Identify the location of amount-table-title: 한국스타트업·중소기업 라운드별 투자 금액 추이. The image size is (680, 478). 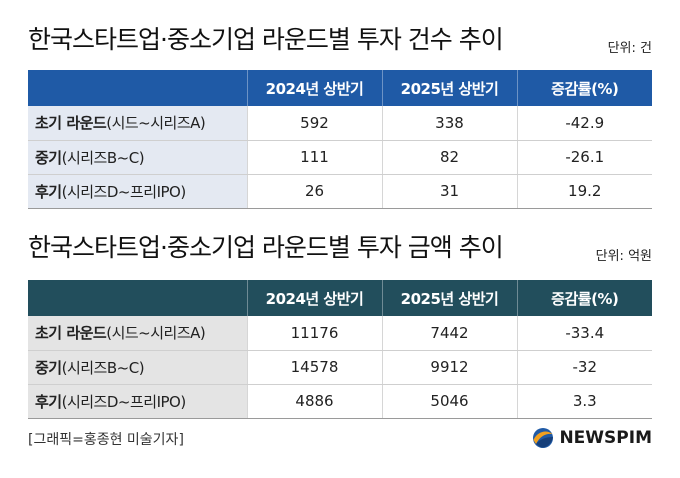
(266, 247).